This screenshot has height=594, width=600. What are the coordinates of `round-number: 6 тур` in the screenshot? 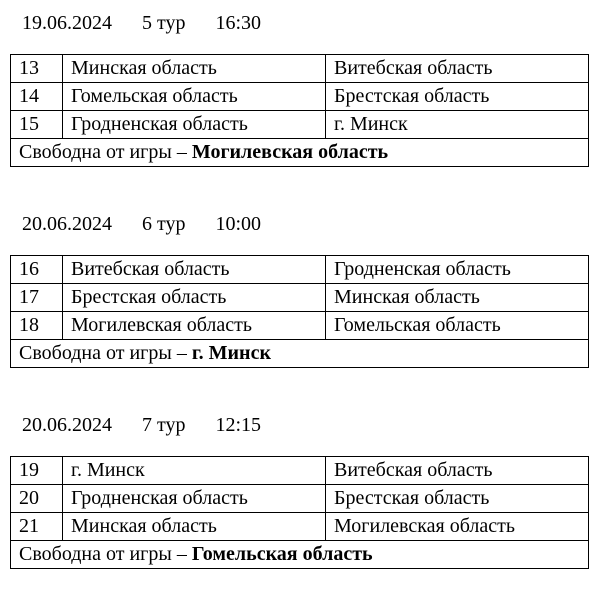 It's located at (164, 224).